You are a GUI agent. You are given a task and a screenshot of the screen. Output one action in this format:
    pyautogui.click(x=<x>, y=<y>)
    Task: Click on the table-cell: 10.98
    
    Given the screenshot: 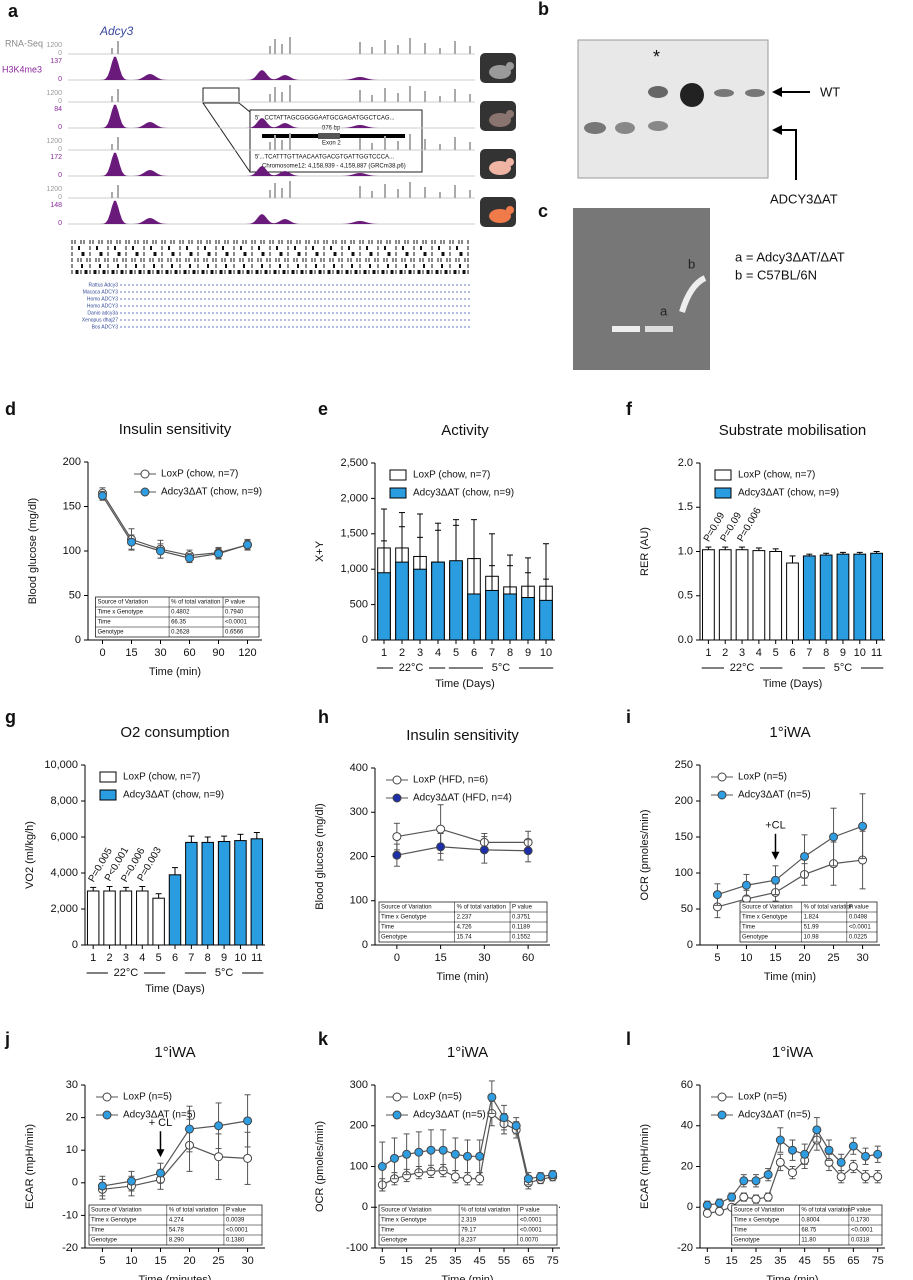 What is the action you would take?
    pyautogui.click(x=812, y=938)
    